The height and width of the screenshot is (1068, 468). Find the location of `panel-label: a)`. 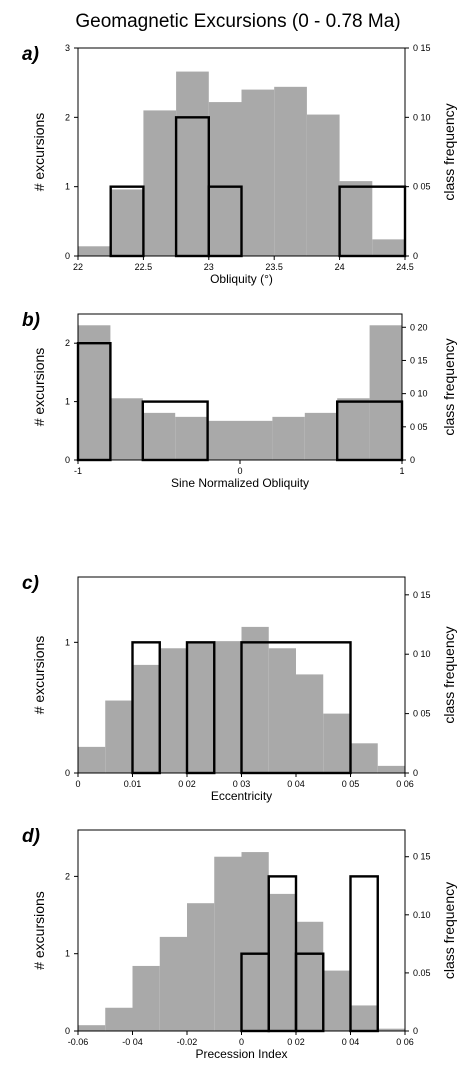

panel-label: a) is located at coordinates (30, 54).